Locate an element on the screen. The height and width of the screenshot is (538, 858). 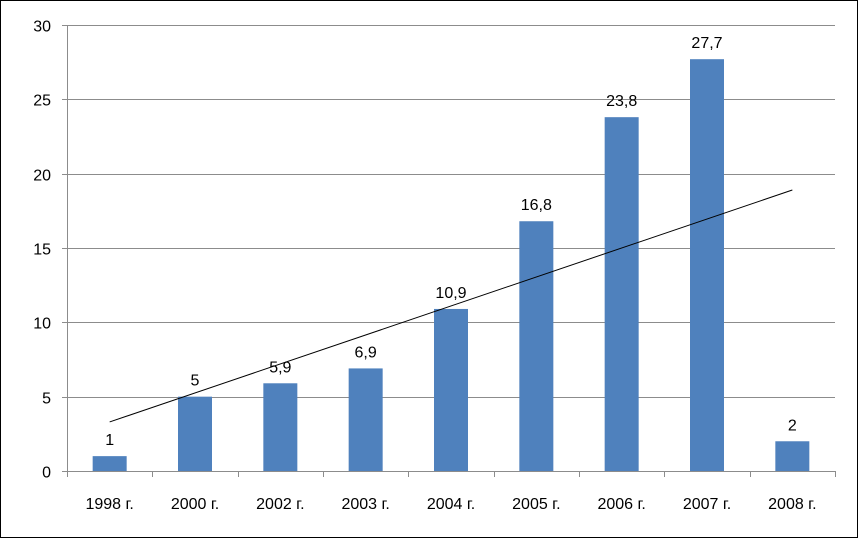
data-label: 10,9 is located at coordinates (450, 293).